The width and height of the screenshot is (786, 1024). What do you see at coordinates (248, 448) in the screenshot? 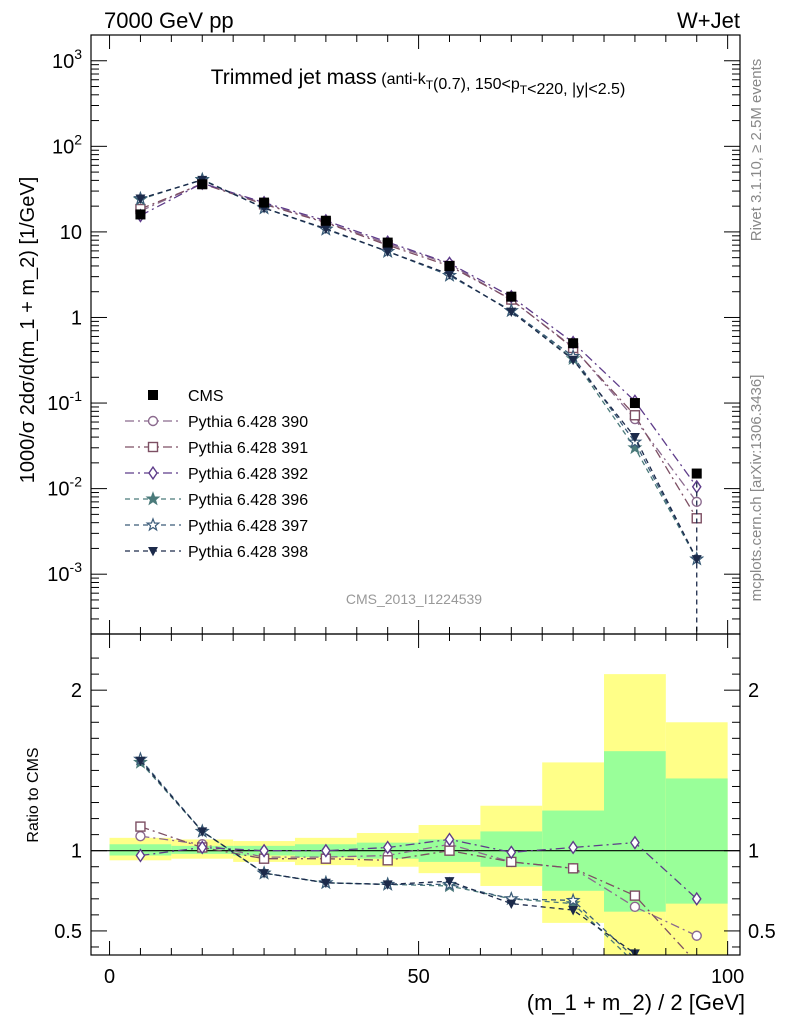
I see `legend-label: Pythia 6.428 391` at bounding box center [248, 448].